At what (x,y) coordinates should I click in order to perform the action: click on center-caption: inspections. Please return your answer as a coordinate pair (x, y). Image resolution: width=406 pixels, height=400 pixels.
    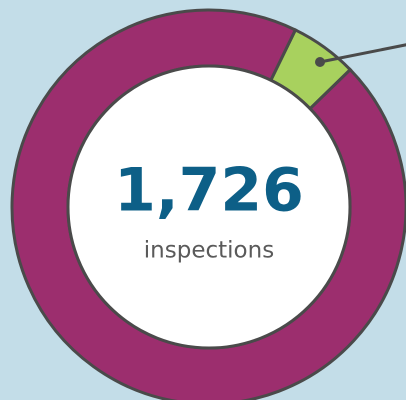
    Looking at the image, I should click on (209, 251).